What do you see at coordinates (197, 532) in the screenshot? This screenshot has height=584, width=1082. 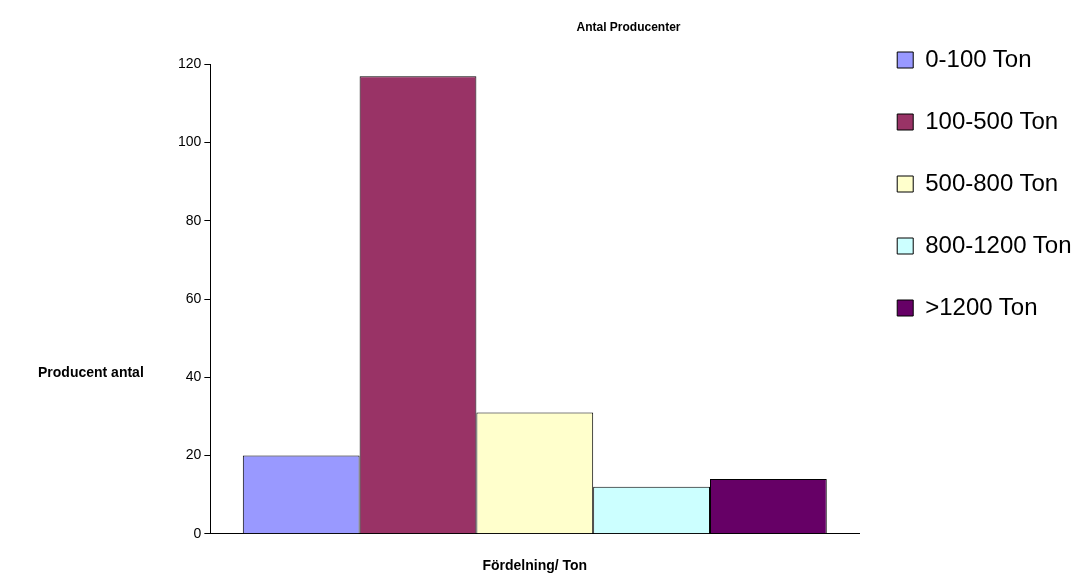 I see `y-tick-label: 0` at bounding box center [197, 532].